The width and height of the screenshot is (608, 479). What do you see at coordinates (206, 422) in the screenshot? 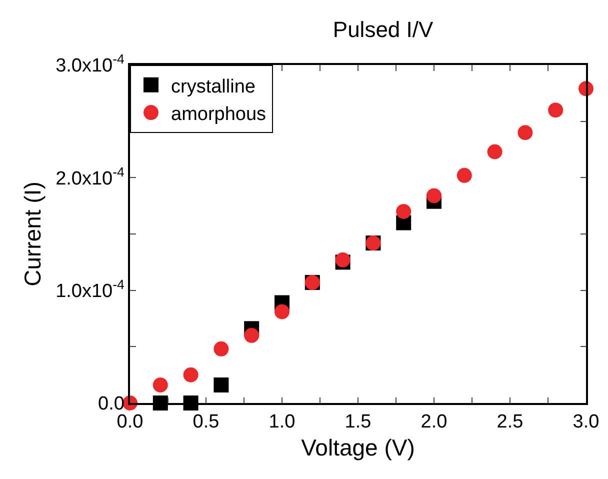
I see `x-tick-label: 0.5` at bounding box center [206, 422].